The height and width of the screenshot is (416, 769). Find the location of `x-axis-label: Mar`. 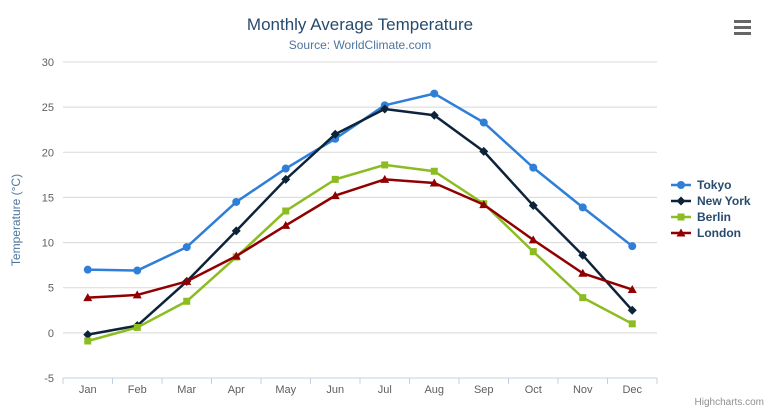

x-axis-label: Mar is located at coordinates (186, 390).